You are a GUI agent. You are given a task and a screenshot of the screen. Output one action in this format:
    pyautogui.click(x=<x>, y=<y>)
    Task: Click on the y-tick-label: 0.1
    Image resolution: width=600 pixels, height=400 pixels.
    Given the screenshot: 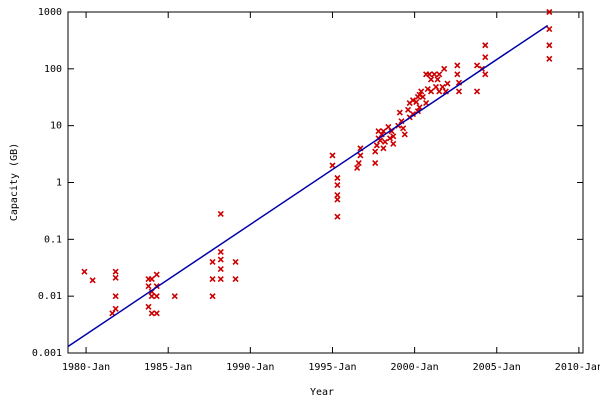 What is the action you would take?
    pyautogui.click(x=53, y=239)
    